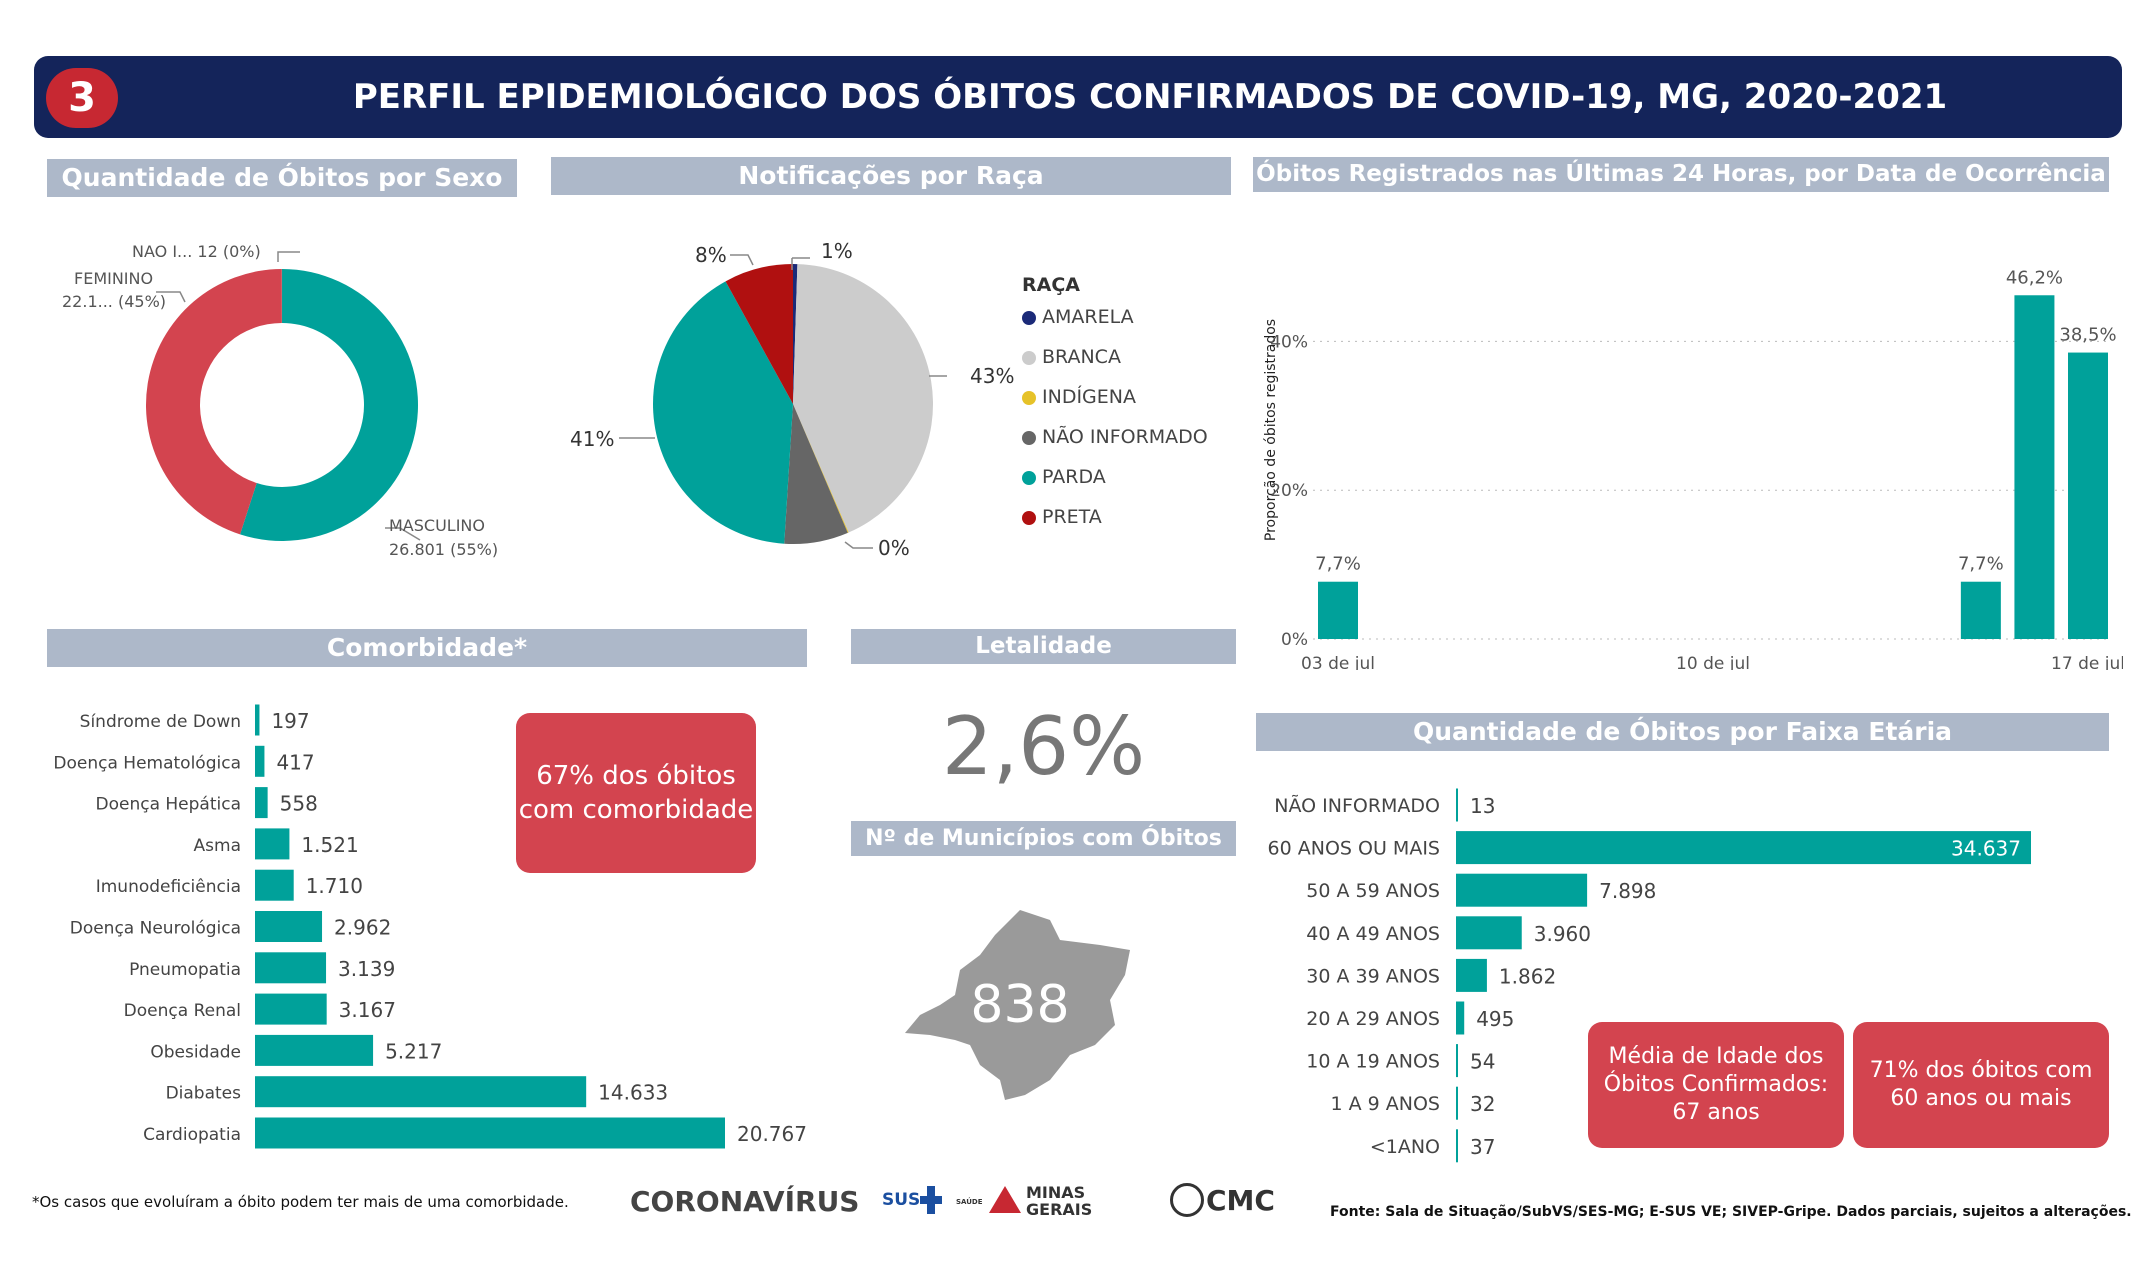 The image size is (2150, 1275). What do you see at coordinates (204, 1094) in the screenshot?
I see `category-label: Diabates` at bounding box center [204, 1094].